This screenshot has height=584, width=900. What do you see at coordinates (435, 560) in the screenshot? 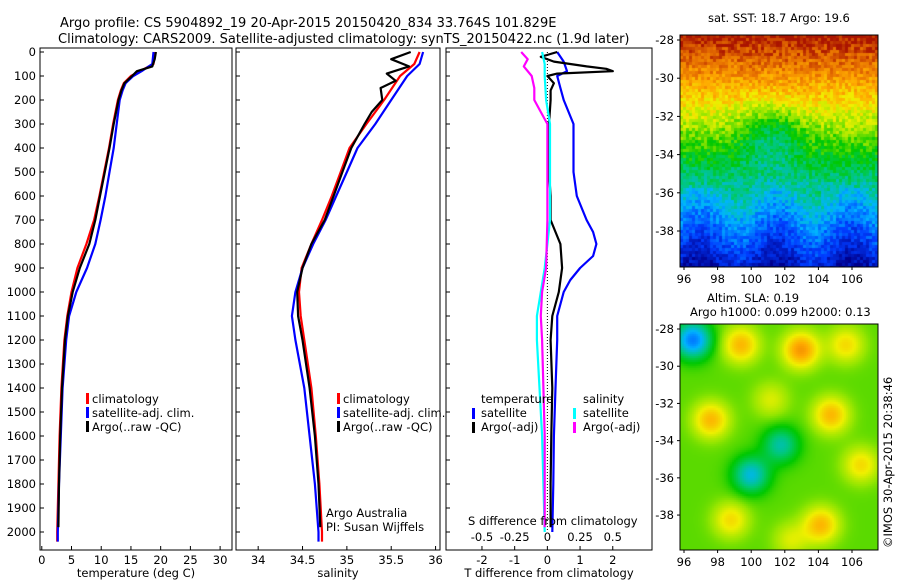
I see `x-tick-label: 36` at bounding box center [435, 560].